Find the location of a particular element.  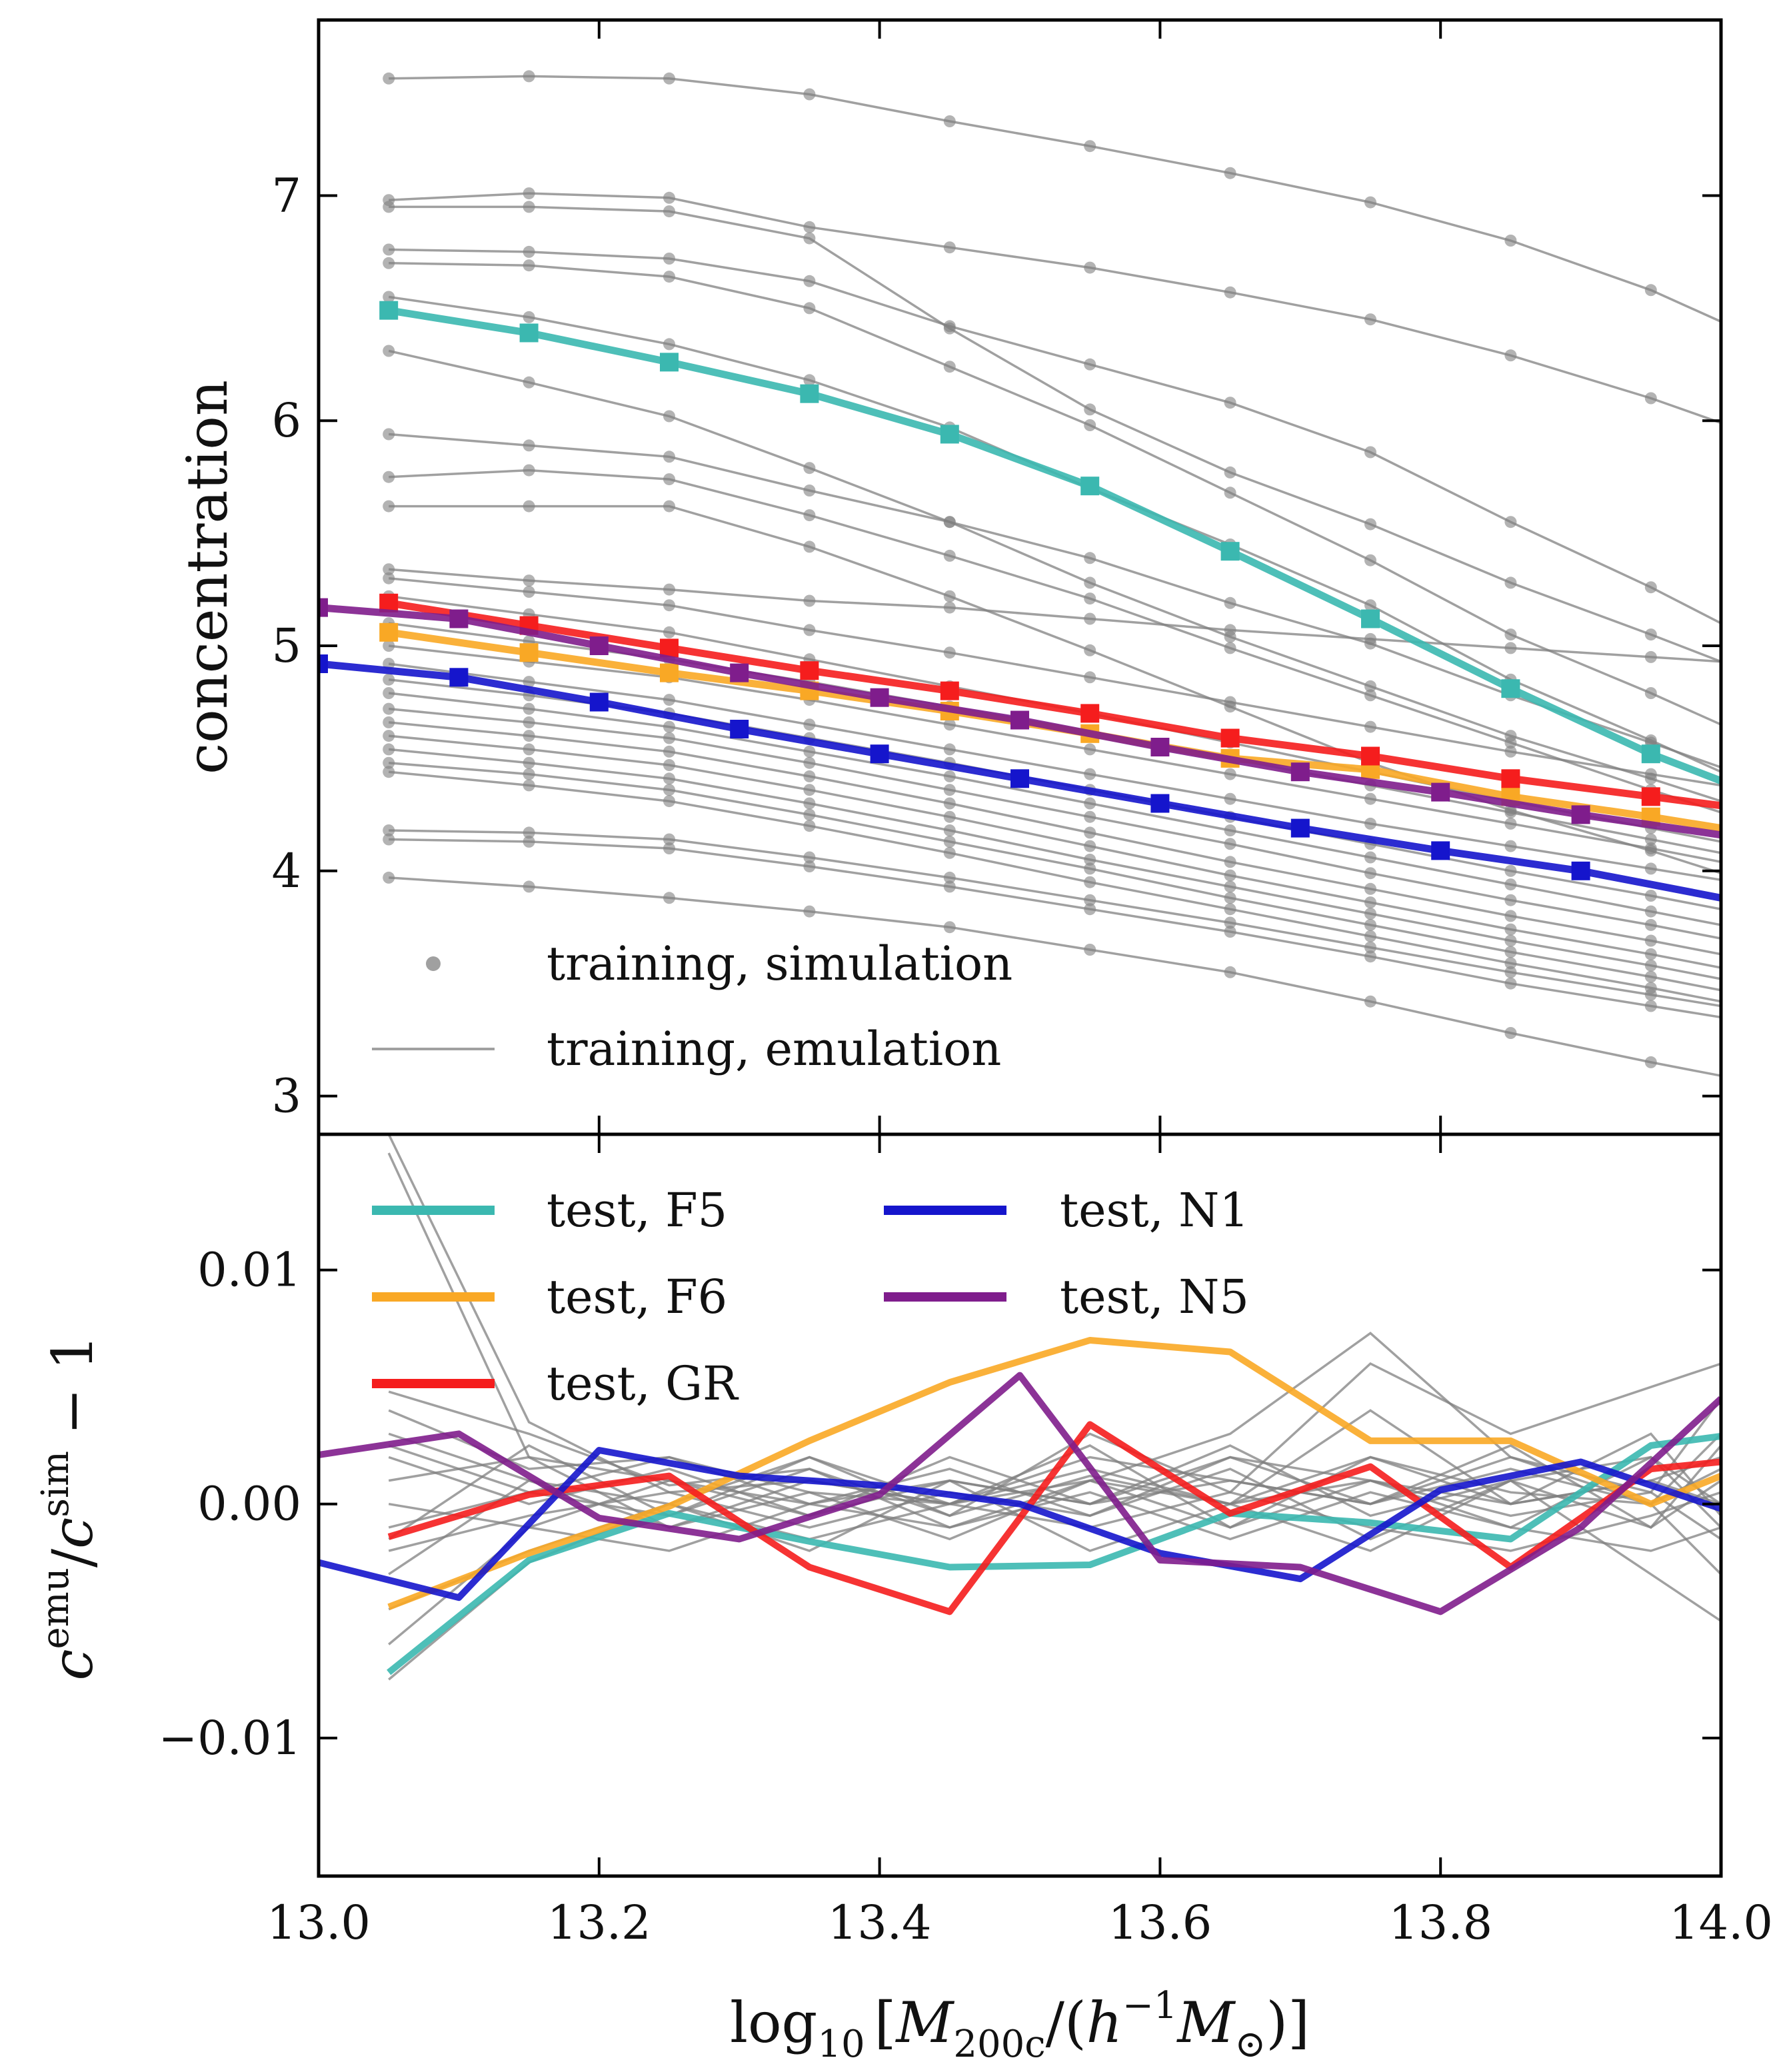

top-series-line-test-gr is located at coordinates (1054, 704).